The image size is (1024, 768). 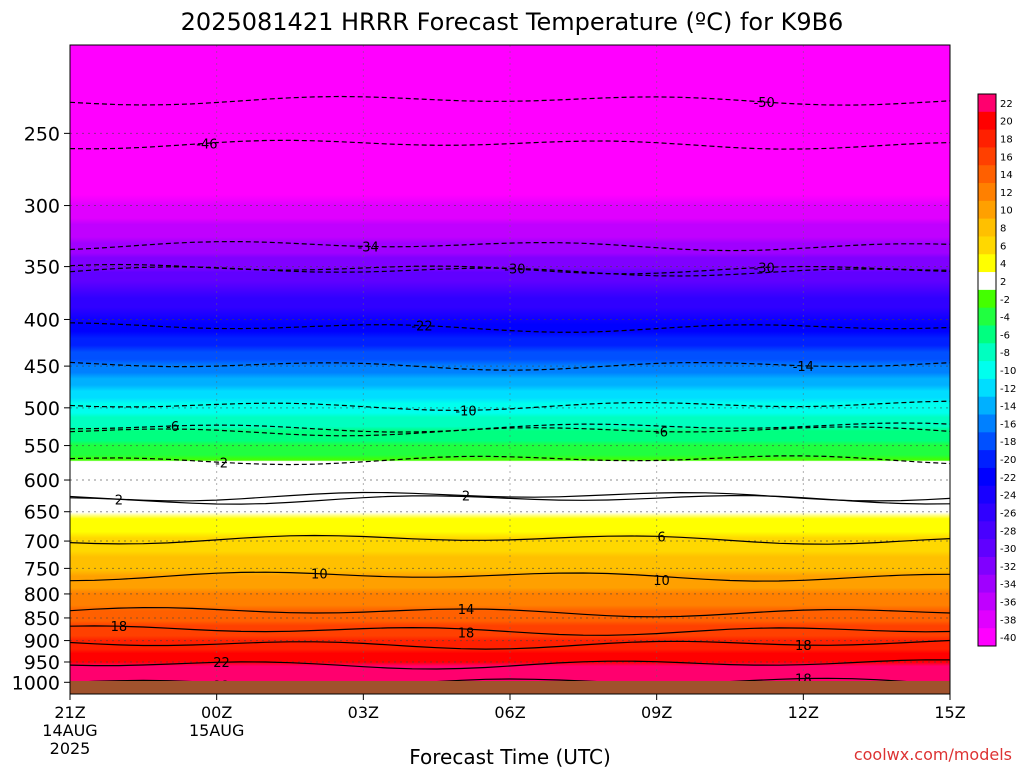 What do you see at coordinates (1008, 585) in the screenshot?
I see `colorbar-label: -34` at bounding box center [1008, 585].